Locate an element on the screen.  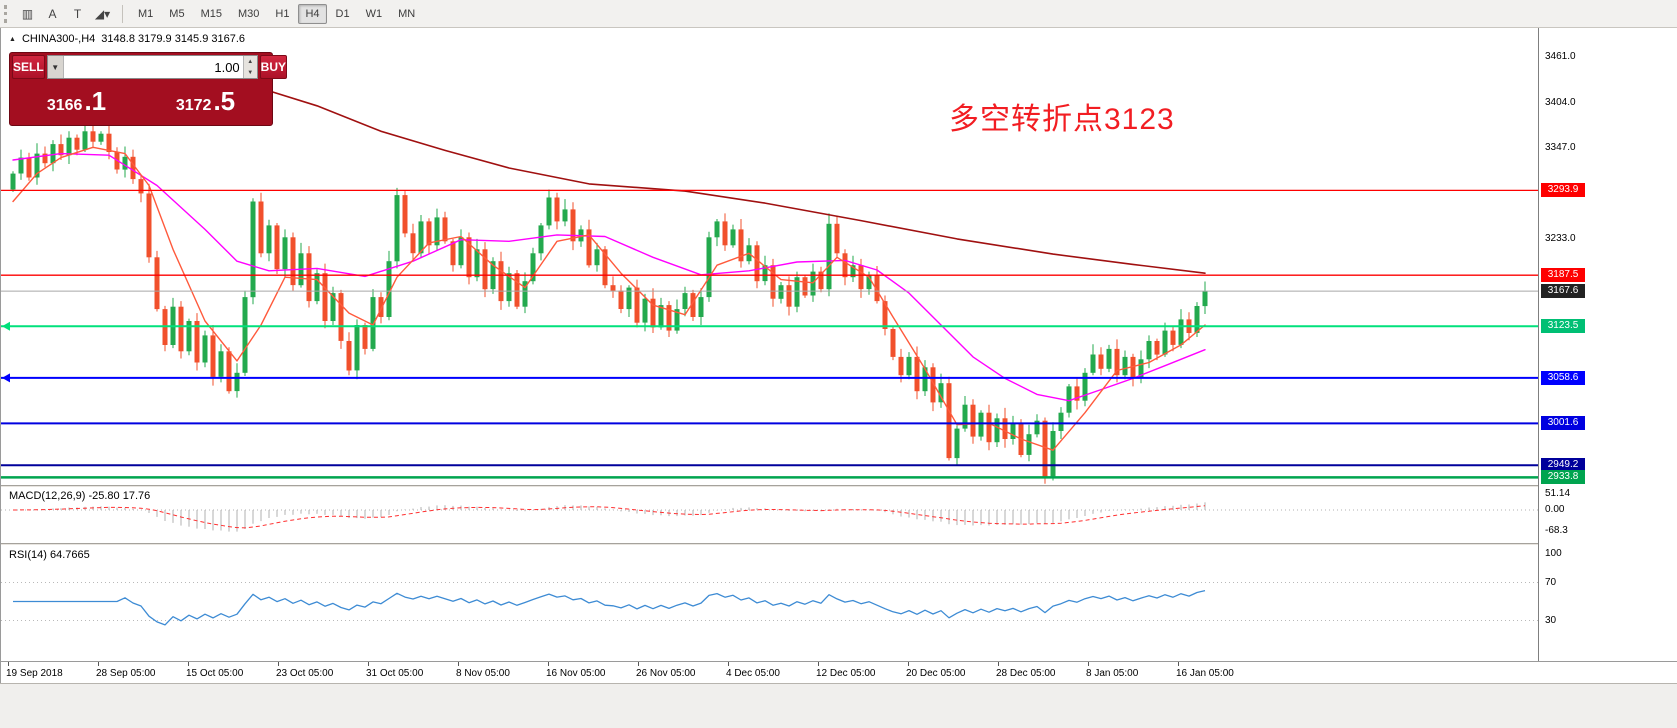
timeframe-h4-button: H4 is located at coordinates (312, 13).